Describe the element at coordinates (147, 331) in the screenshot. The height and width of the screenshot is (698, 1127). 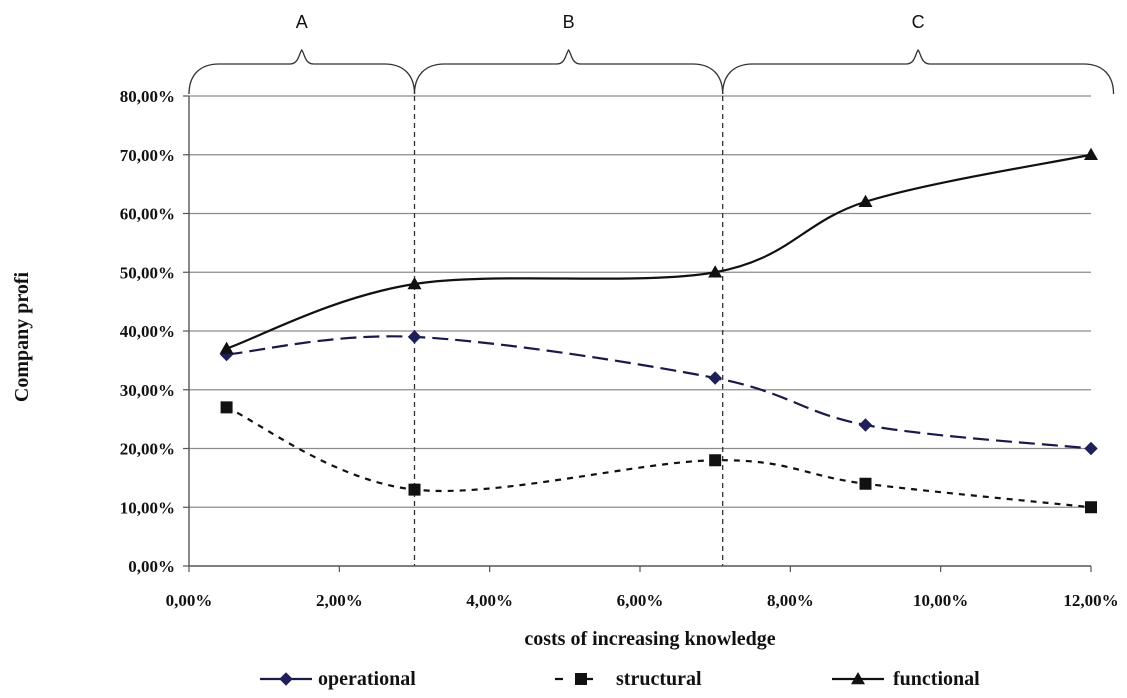
I see `y-tick-label: 40,00%` at that location.